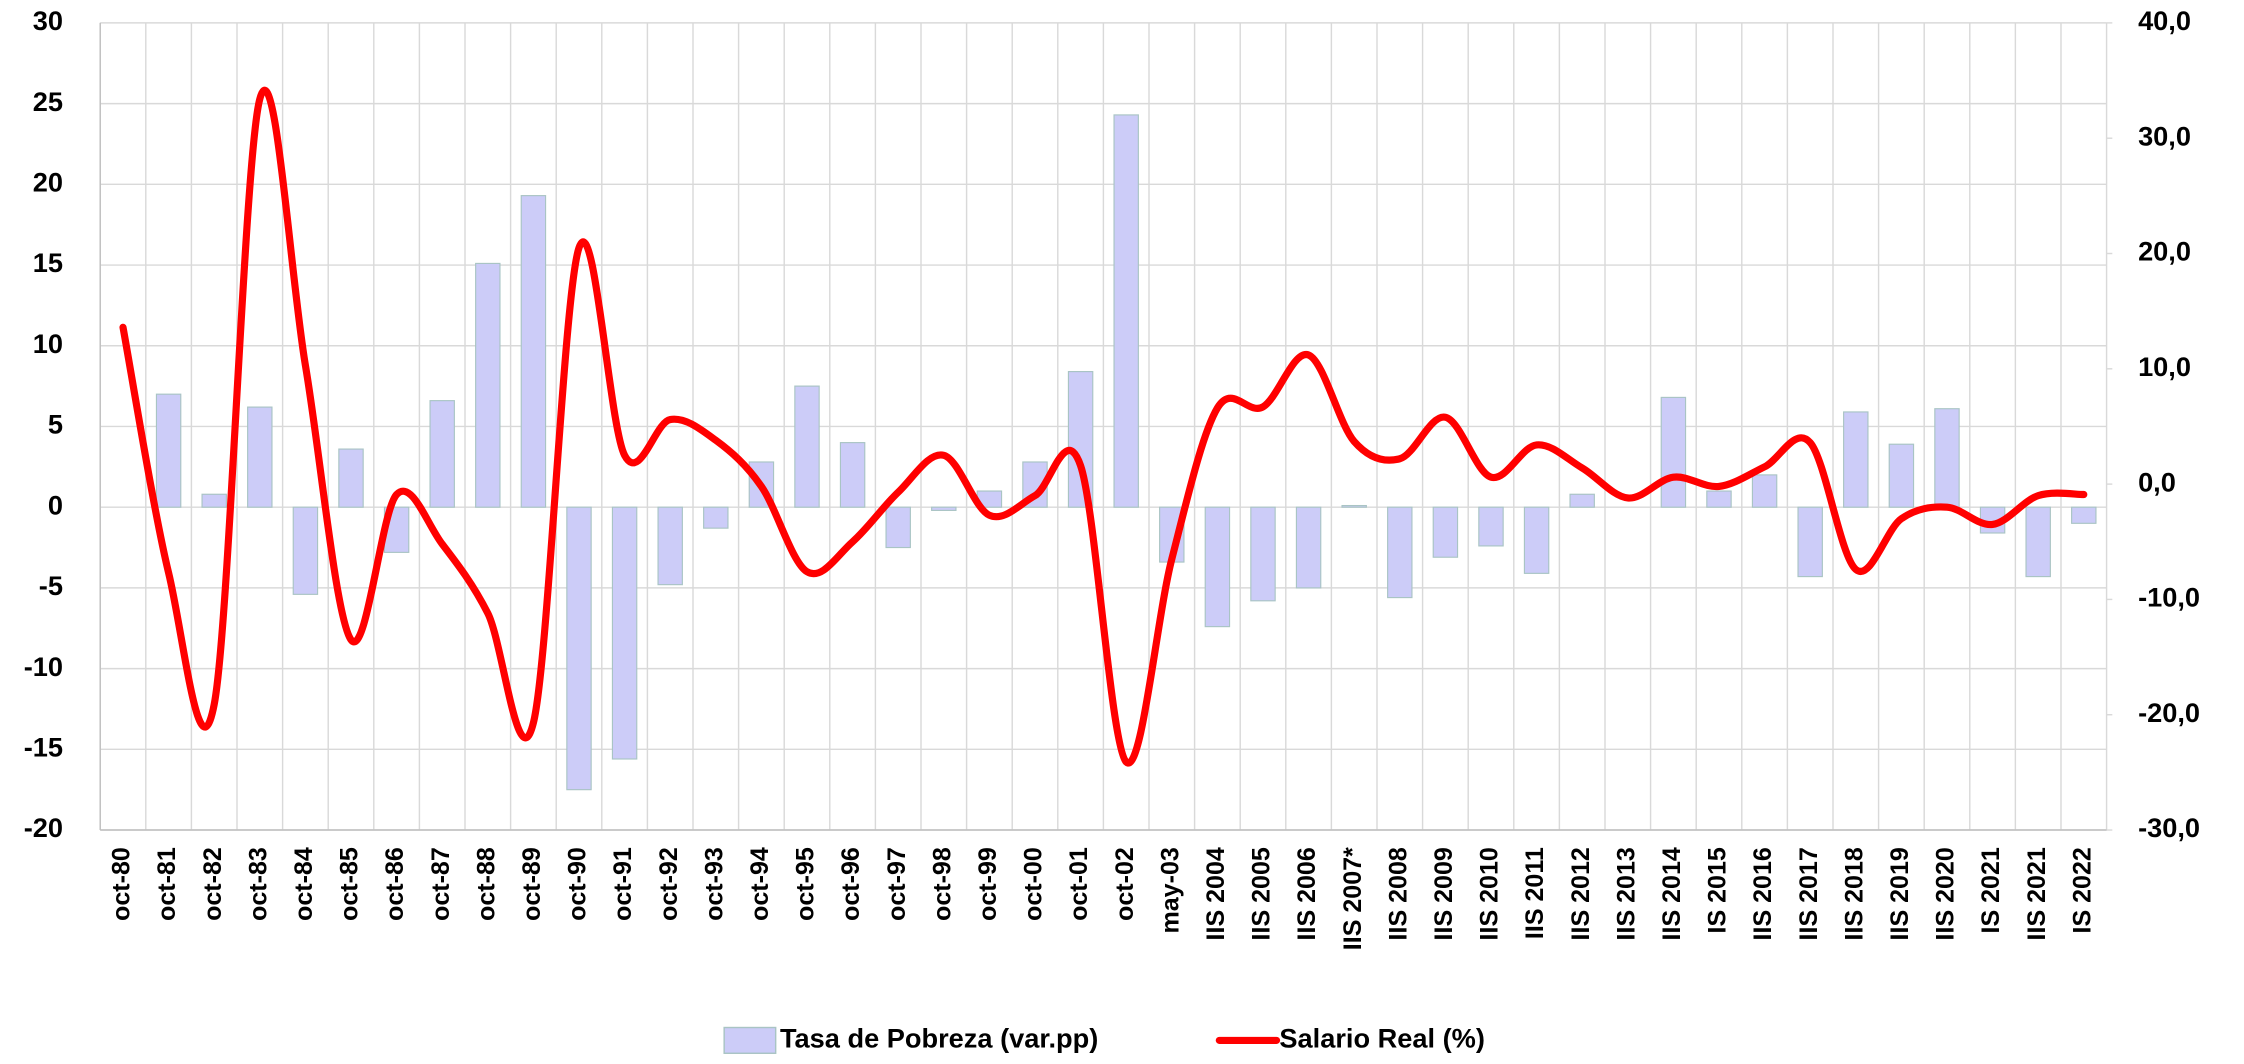 The width and height of the screenshot is (2244, 1064). What do you see at coordinates (1900, 893) in the screenshot?
I see `x-tick-label: IIS 2019` at bounding box center [1900, 893].